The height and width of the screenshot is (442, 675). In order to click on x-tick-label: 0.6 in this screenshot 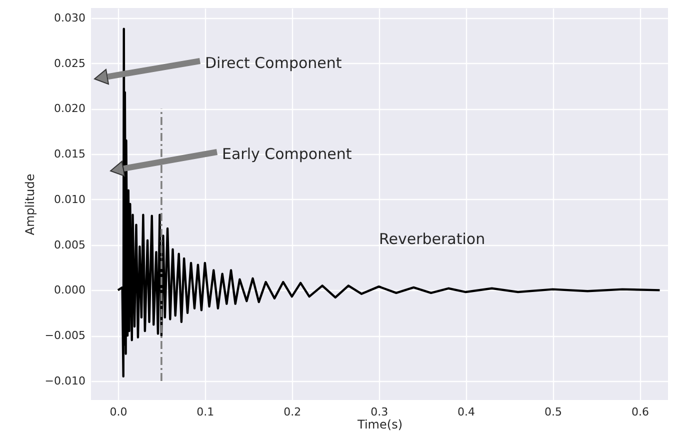, I will do `click(640, 412)`.